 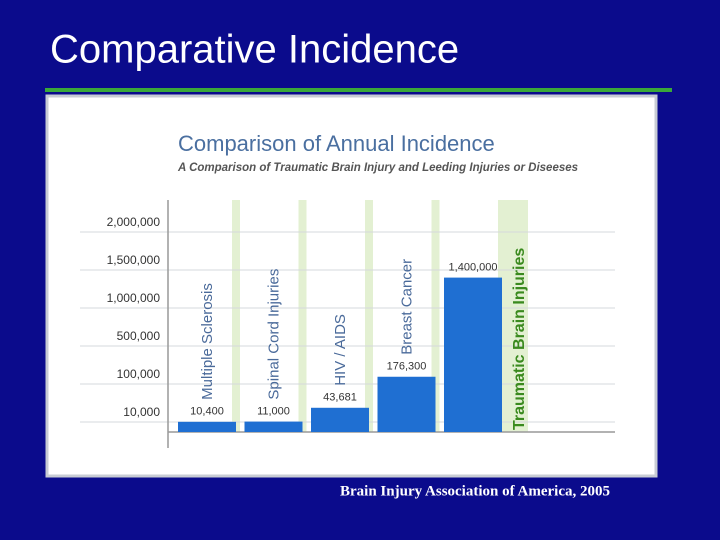 What do you see at coordinates (406, 307) in the screenshot?
I see `category-label: Breast Cancer` at bounding box center [406, 307].